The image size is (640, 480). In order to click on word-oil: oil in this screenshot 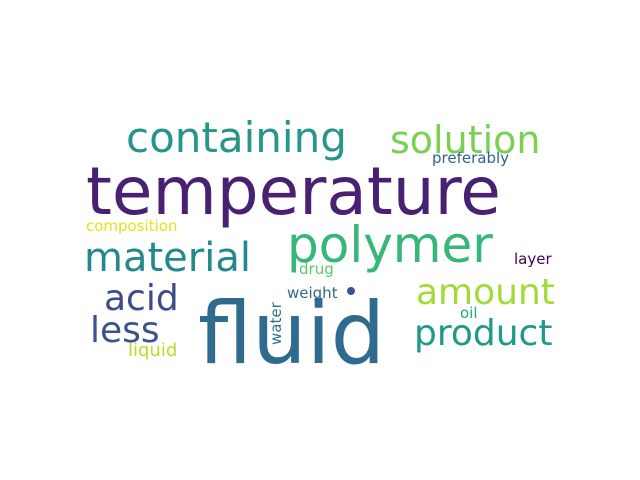, I will do `click(469, 313)`.